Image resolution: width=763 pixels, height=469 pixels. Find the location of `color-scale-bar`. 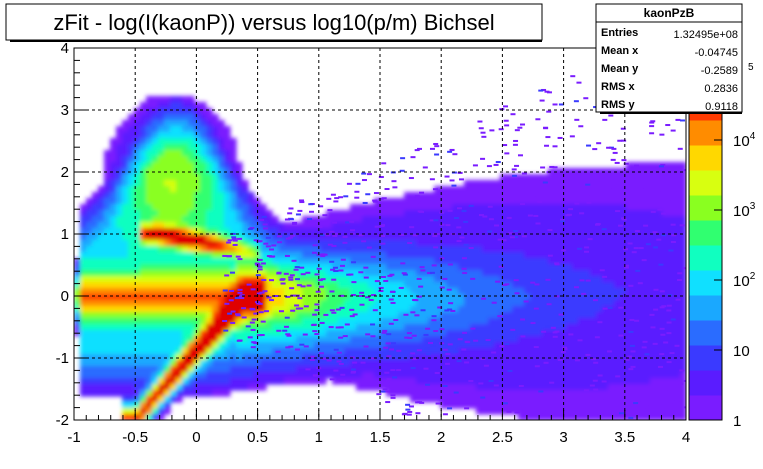

color-scale-bar is located at coordinates (705, 245).